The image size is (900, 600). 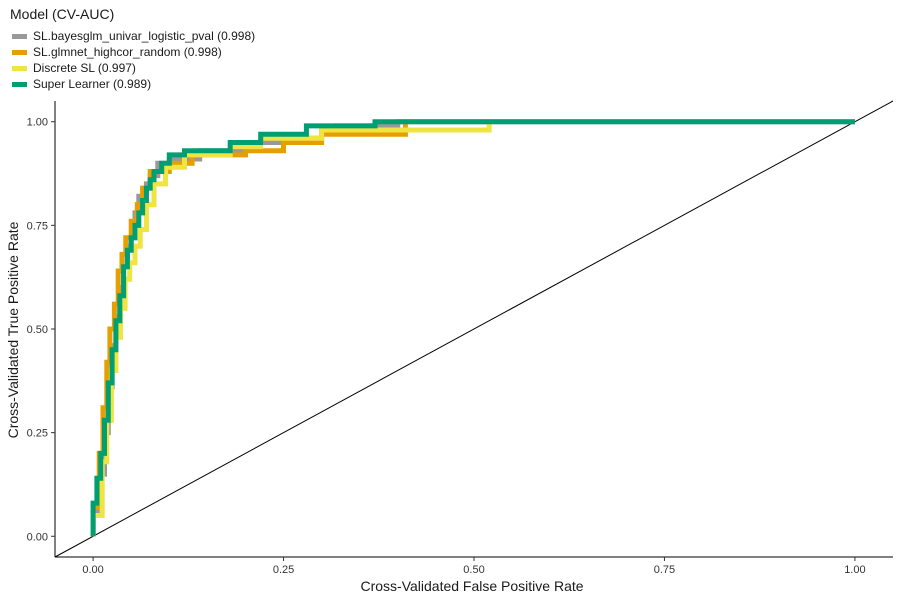 What do you see at coordinates (37, 537) in the screenshot?
I see `y-tick-label: 0.00` at bounding box center [37, 537].